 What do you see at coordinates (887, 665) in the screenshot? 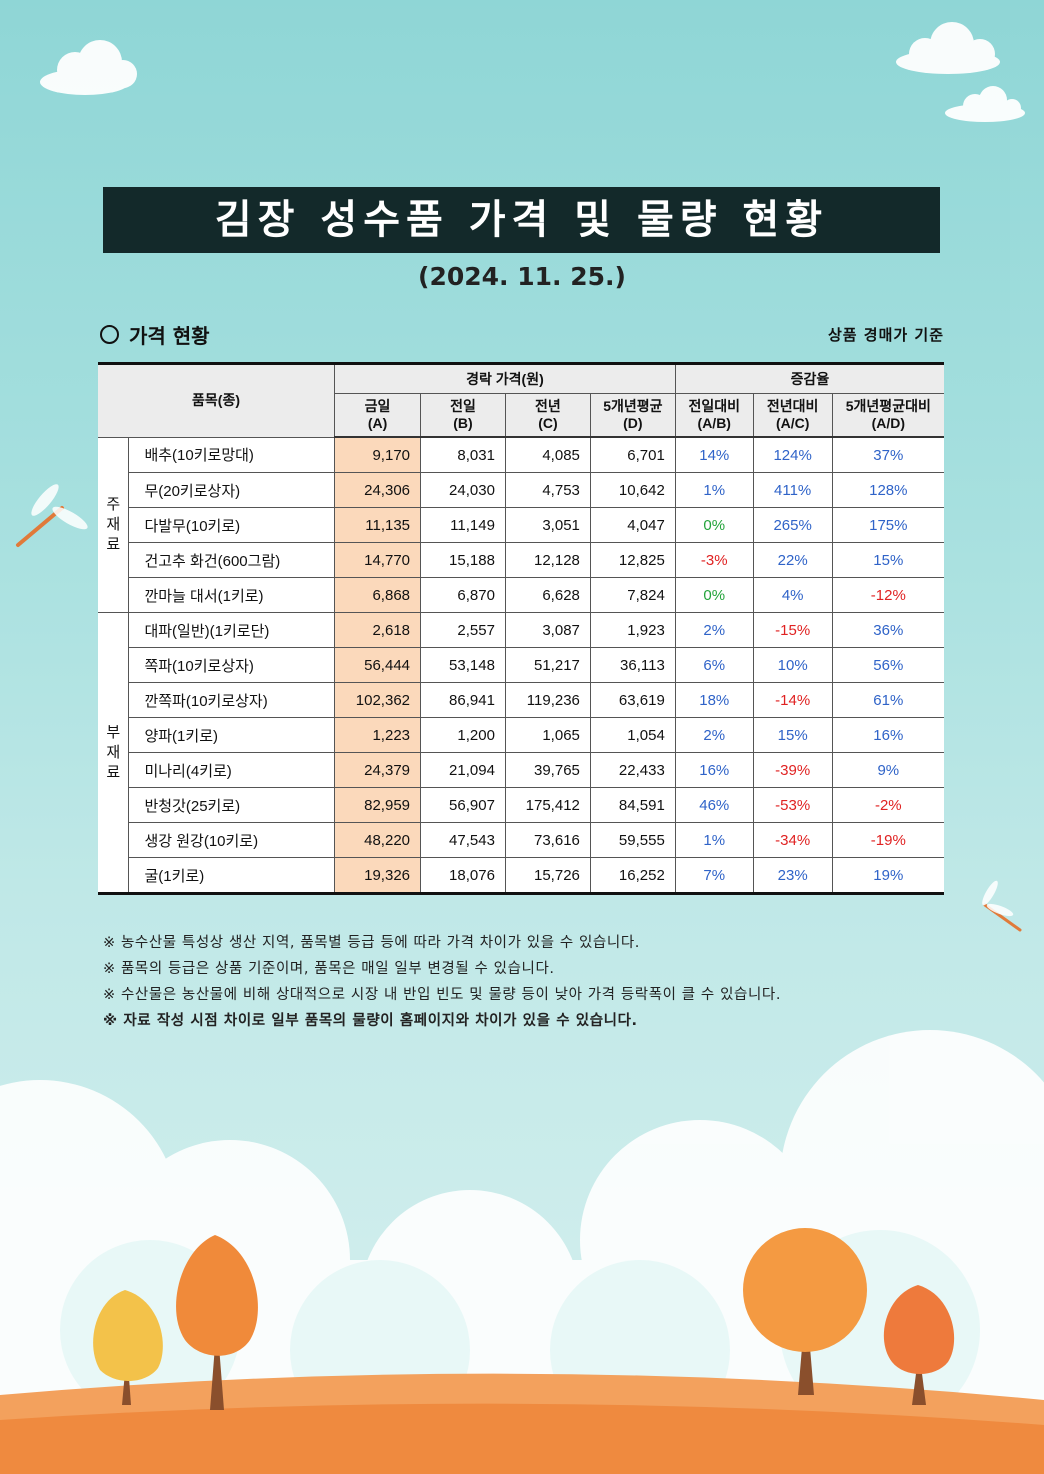
I see `rate-vs-5yr-avg: 56%` at bounding box center [887, 665].